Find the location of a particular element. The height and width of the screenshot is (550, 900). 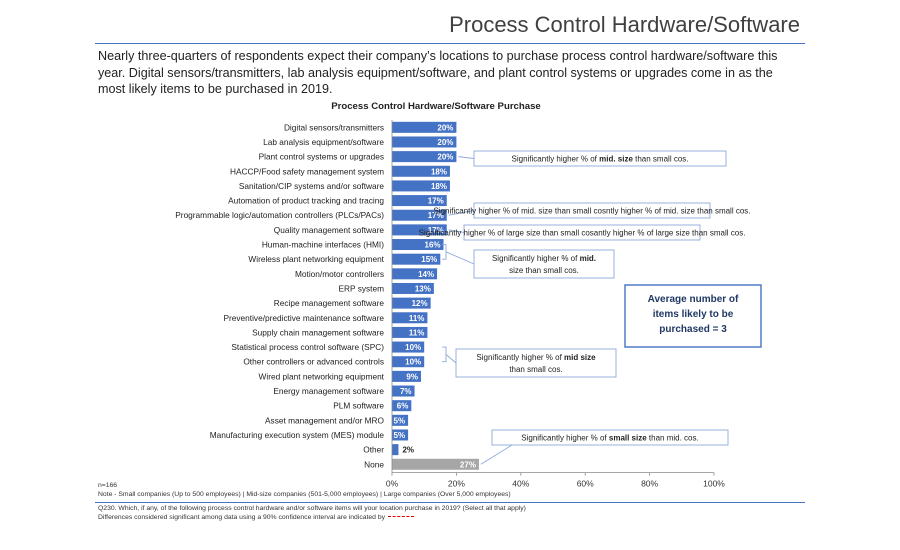

category-label: None is located at coordinates (374, 464).